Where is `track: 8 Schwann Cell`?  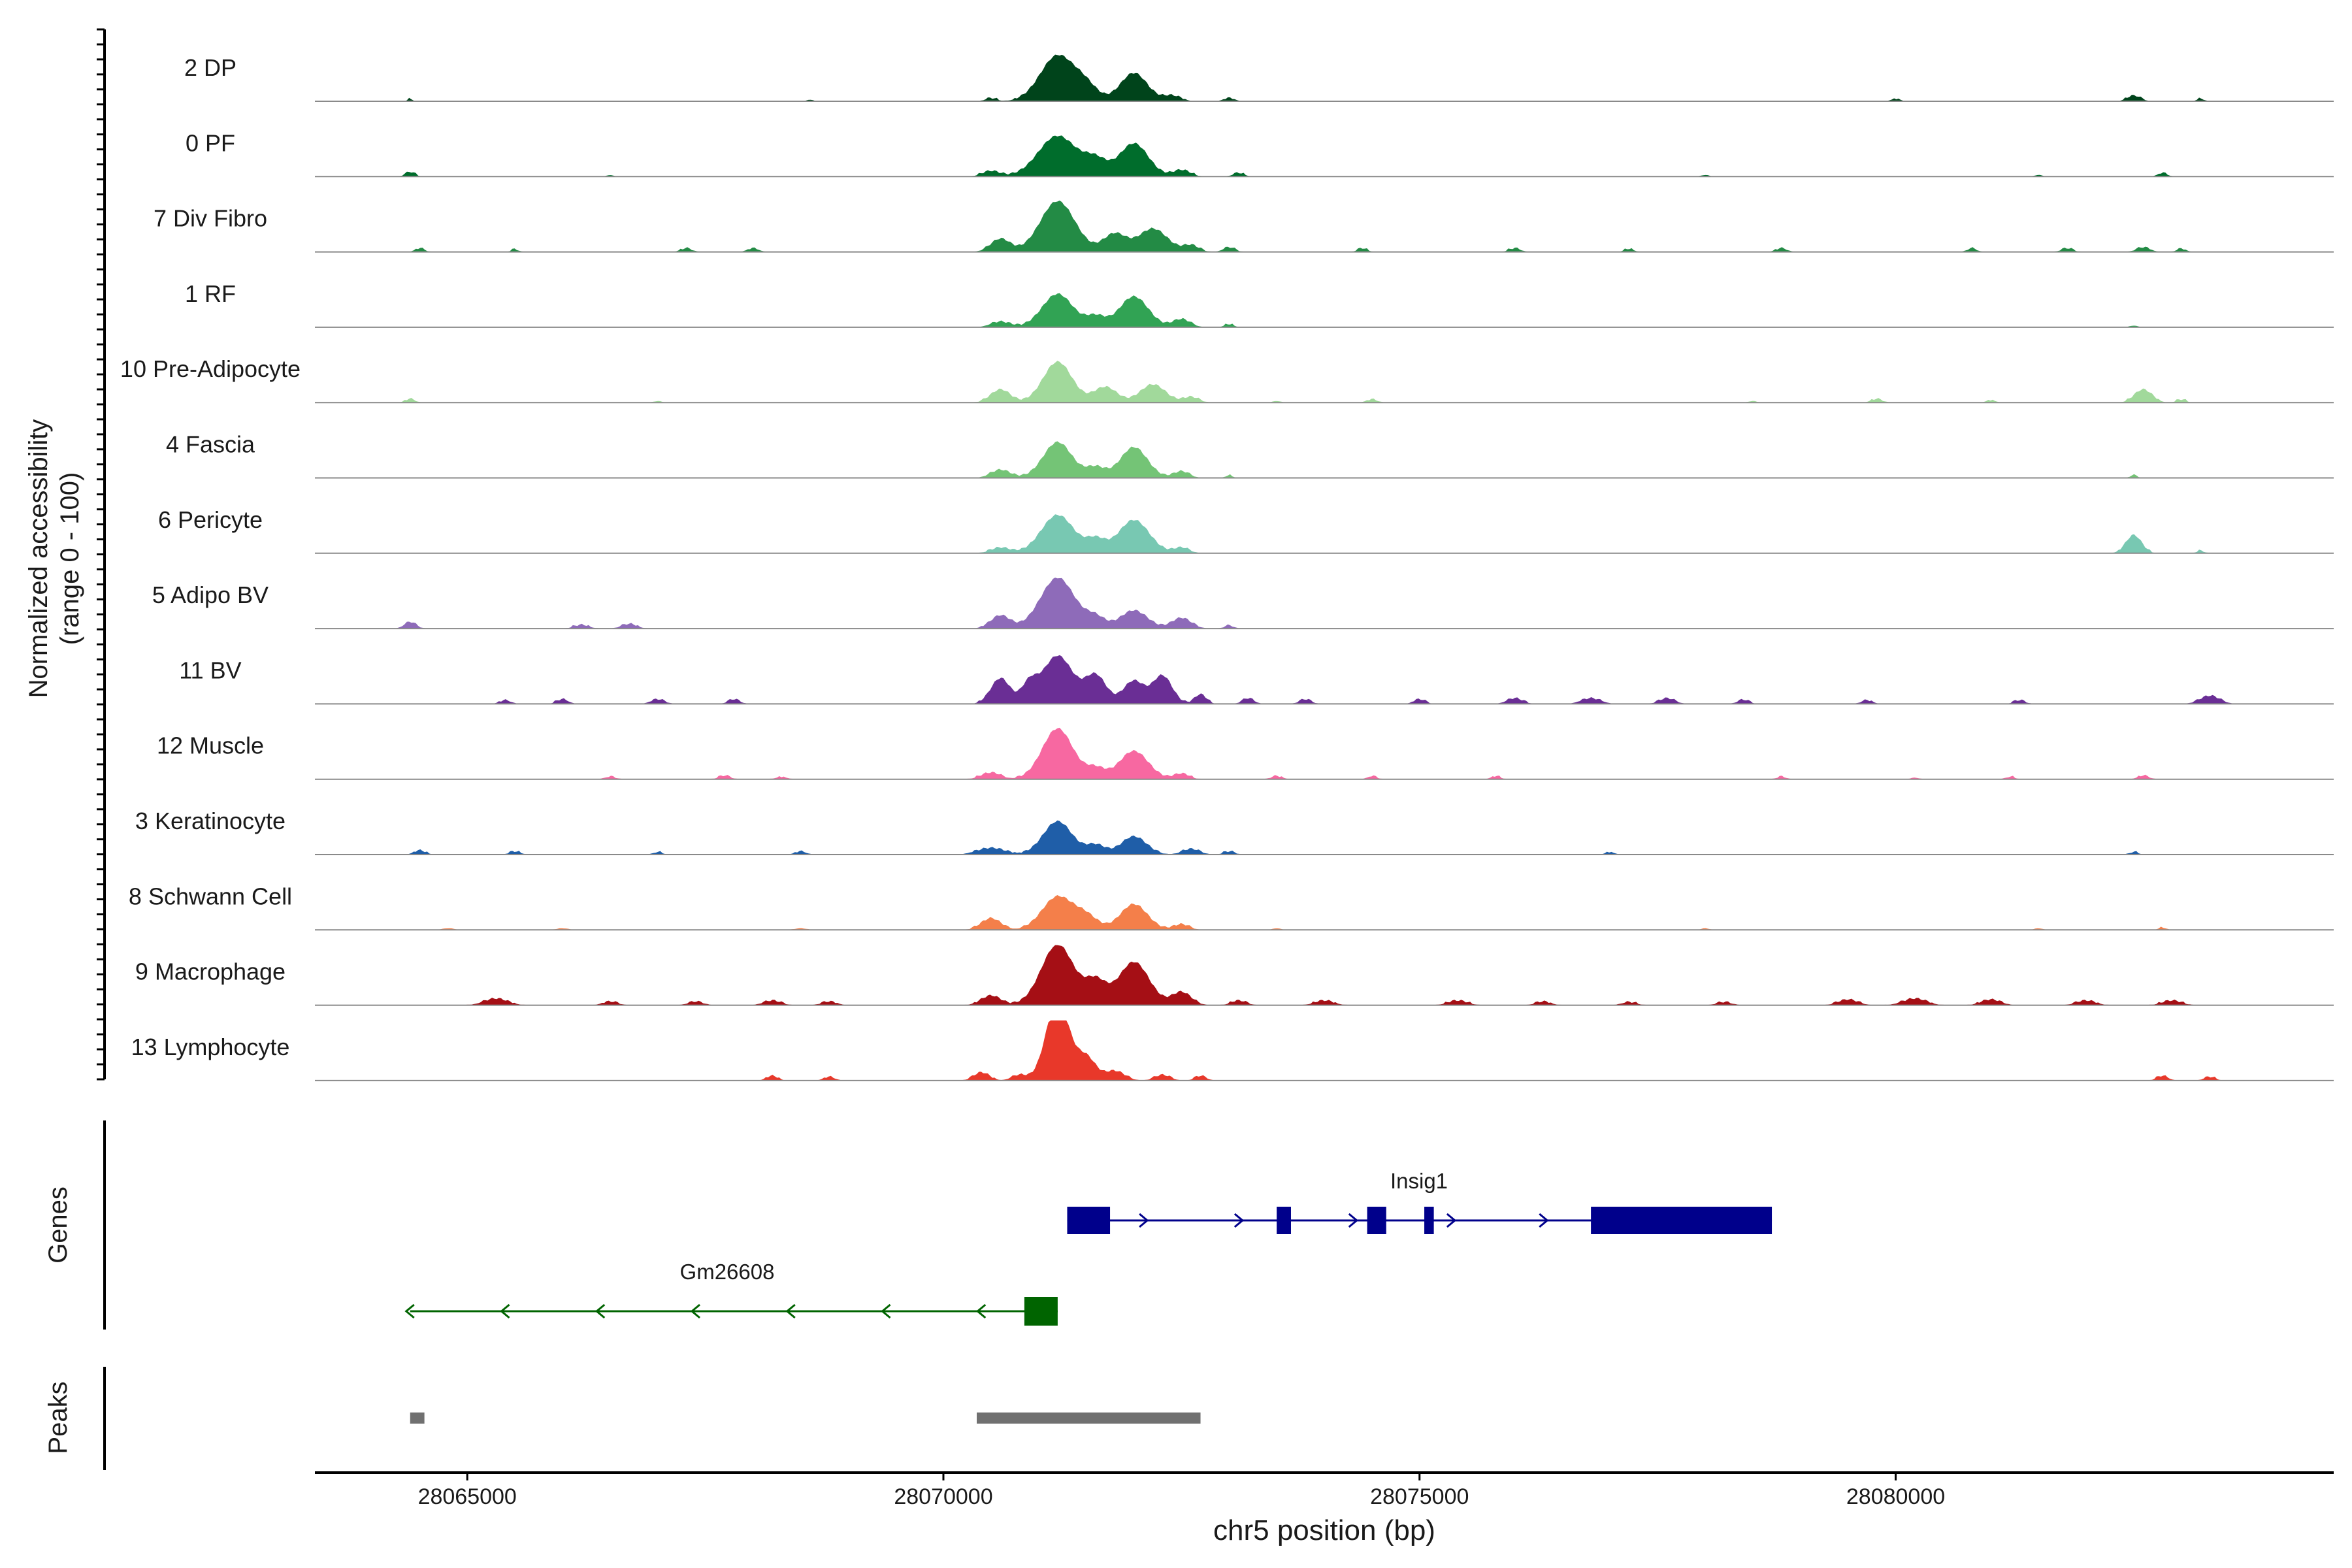
track: 8 Schwann Cell is located at coordinates (1231, 907).